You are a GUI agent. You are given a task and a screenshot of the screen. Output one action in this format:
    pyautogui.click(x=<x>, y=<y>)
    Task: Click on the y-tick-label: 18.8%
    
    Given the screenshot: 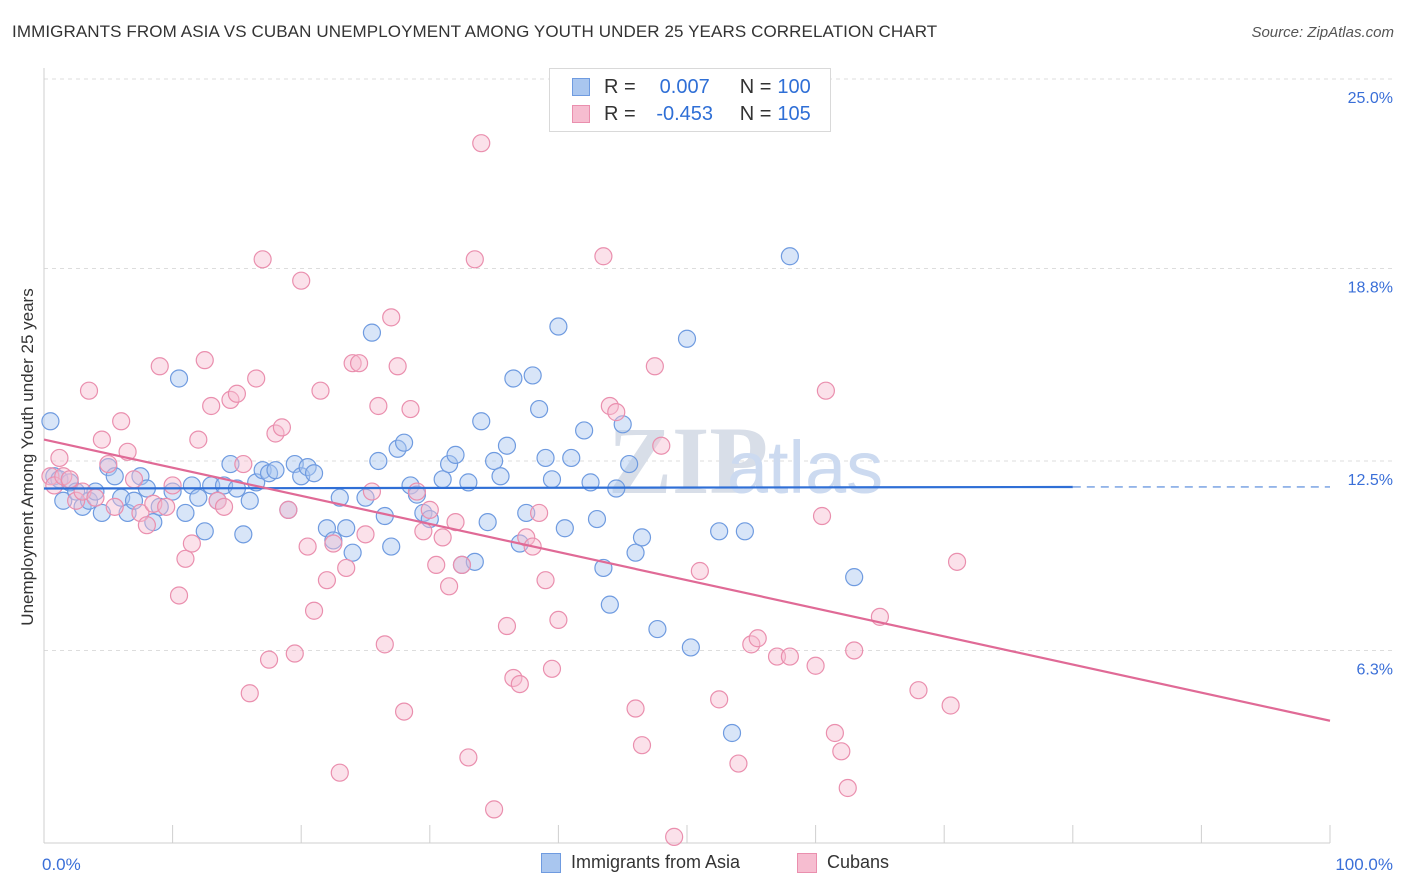 What is the action you would take?
    pyautogui.click(x=1370, y=287)
    